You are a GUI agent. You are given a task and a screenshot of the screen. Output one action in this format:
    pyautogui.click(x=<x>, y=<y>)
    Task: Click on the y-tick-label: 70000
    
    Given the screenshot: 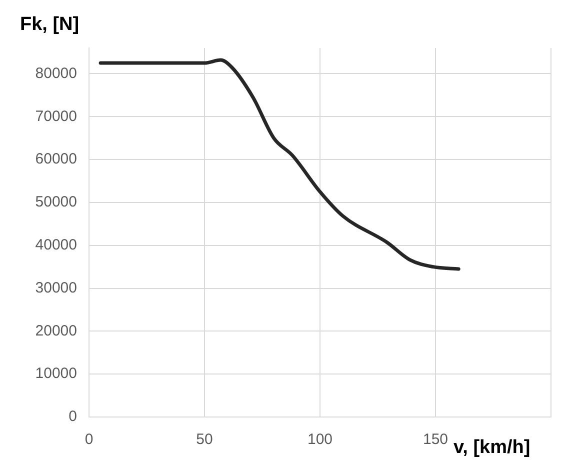 What is the action you would take?
    pyautogui.click(x=56, y=116)
    